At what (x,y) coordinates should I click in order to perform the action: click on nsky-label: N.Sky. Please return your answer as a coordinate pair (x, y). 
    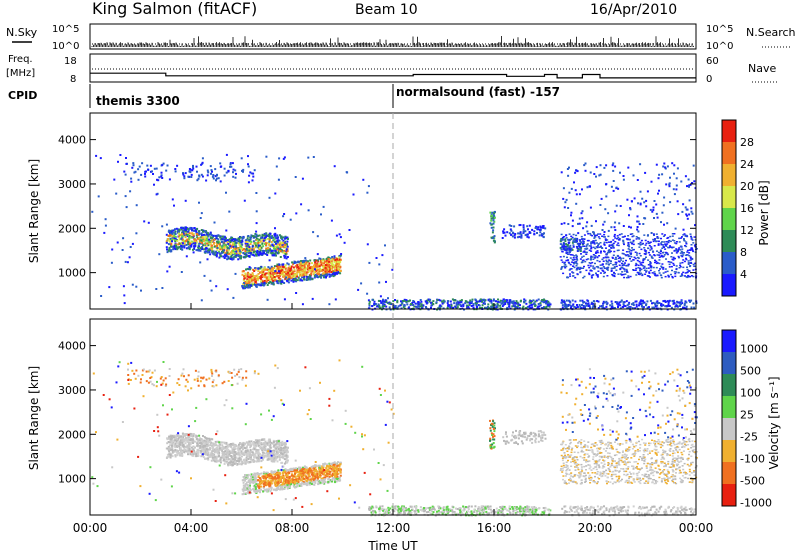
    Looking at the image, I should click on (22, 32).